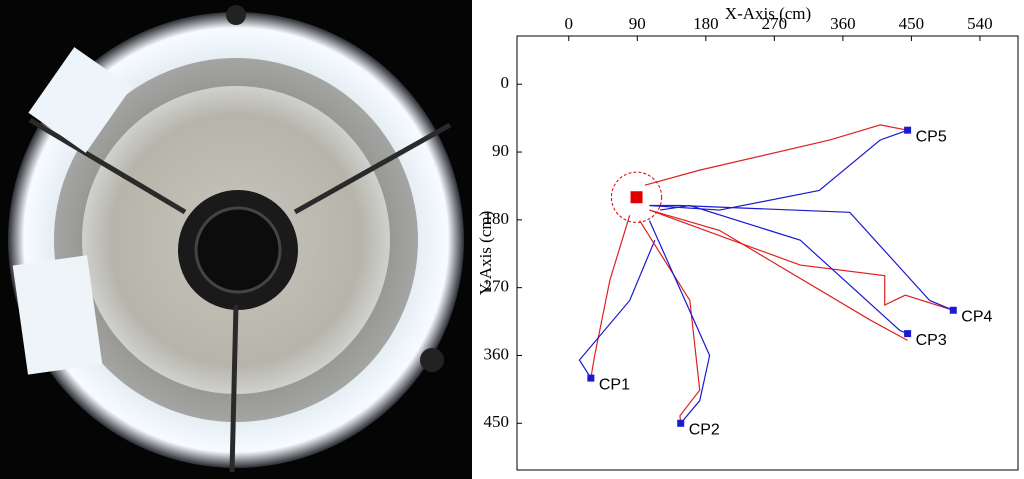  What do you see at coordinates (912, 23) in the screenshot?
I see `x-tick-label: 450` at bounding box center [912, 23].